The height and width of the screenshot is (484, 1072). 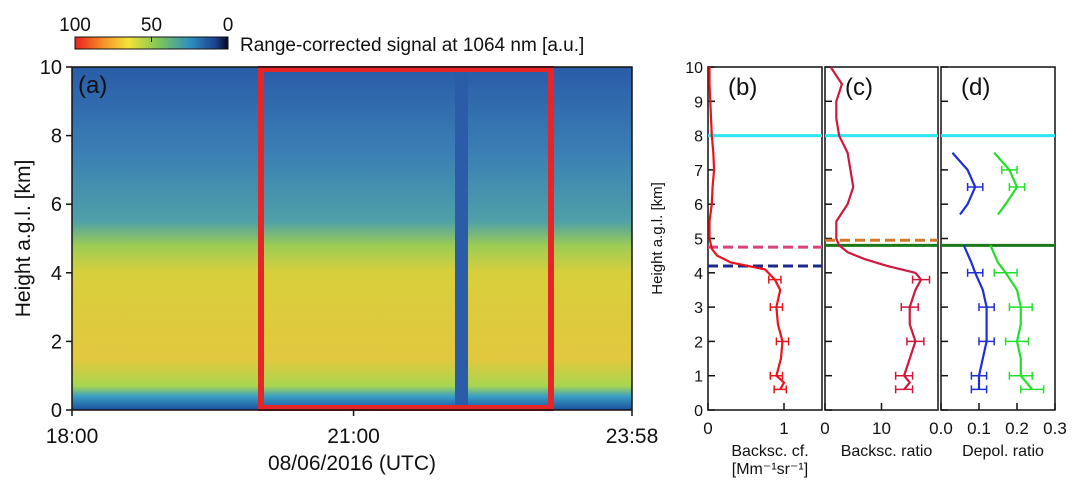 What do you see at coordinates (228, 25) in the screenshot?
I see `colorbar-tick-label: 0` at bounding box center [228, 25].